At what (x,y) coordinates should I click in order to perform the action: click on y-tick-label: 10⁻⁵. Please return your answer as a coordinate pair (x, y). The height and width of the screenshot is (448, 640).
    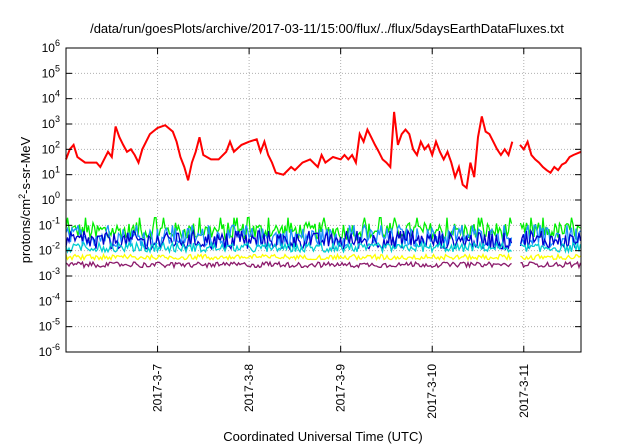
    Looking at the image, I should click on (49, 325).